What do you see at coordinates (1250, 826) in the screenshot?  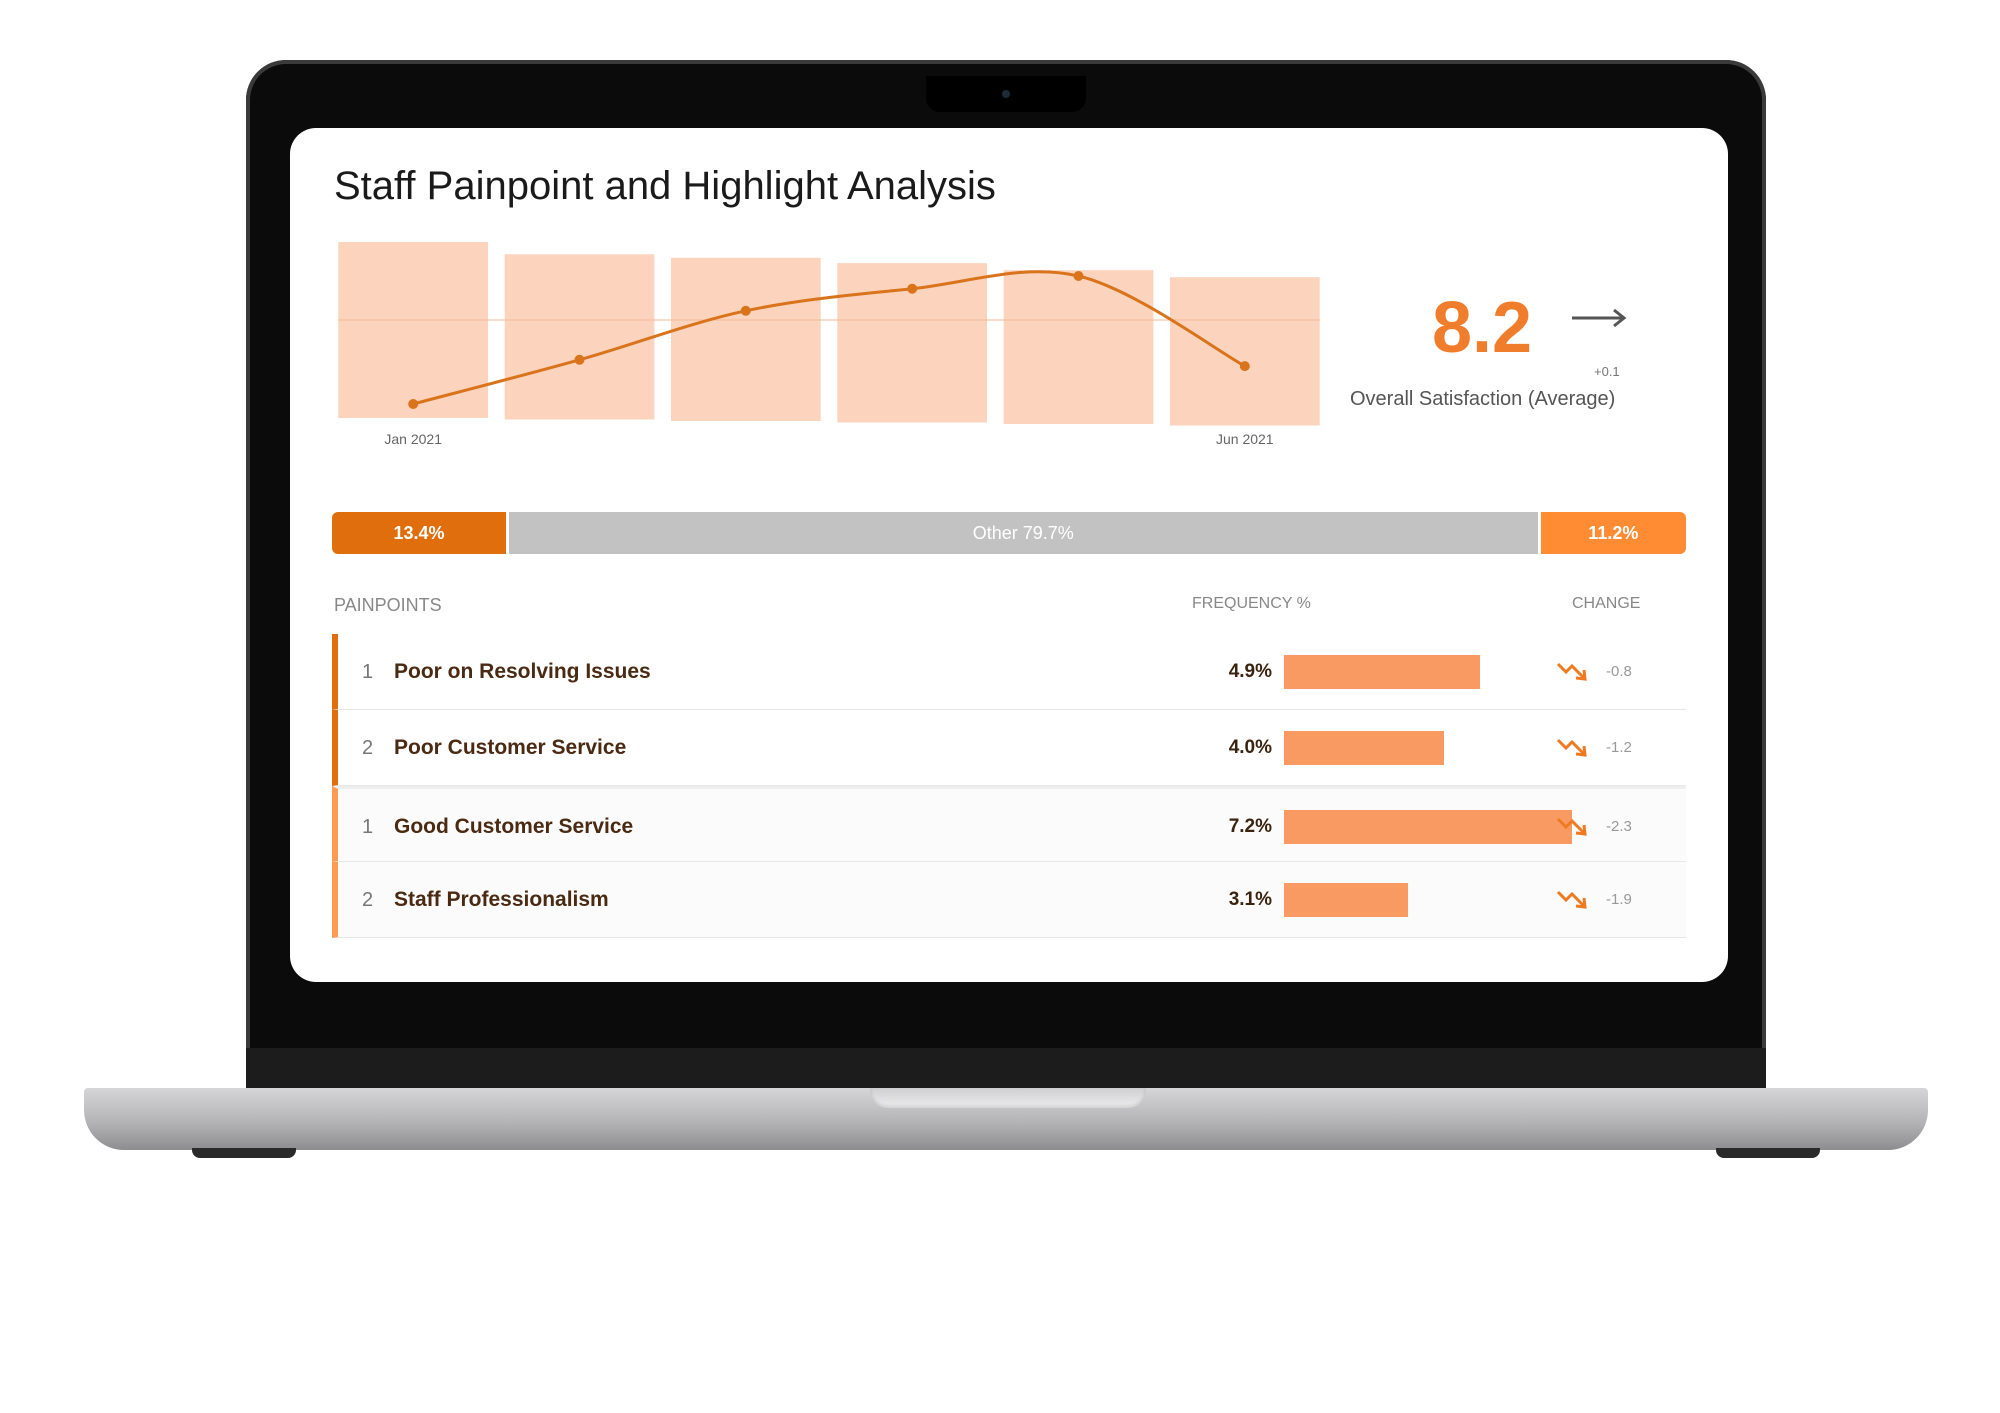 I see `row-frequency: 7.2%` at bounding box center [1250, 826].